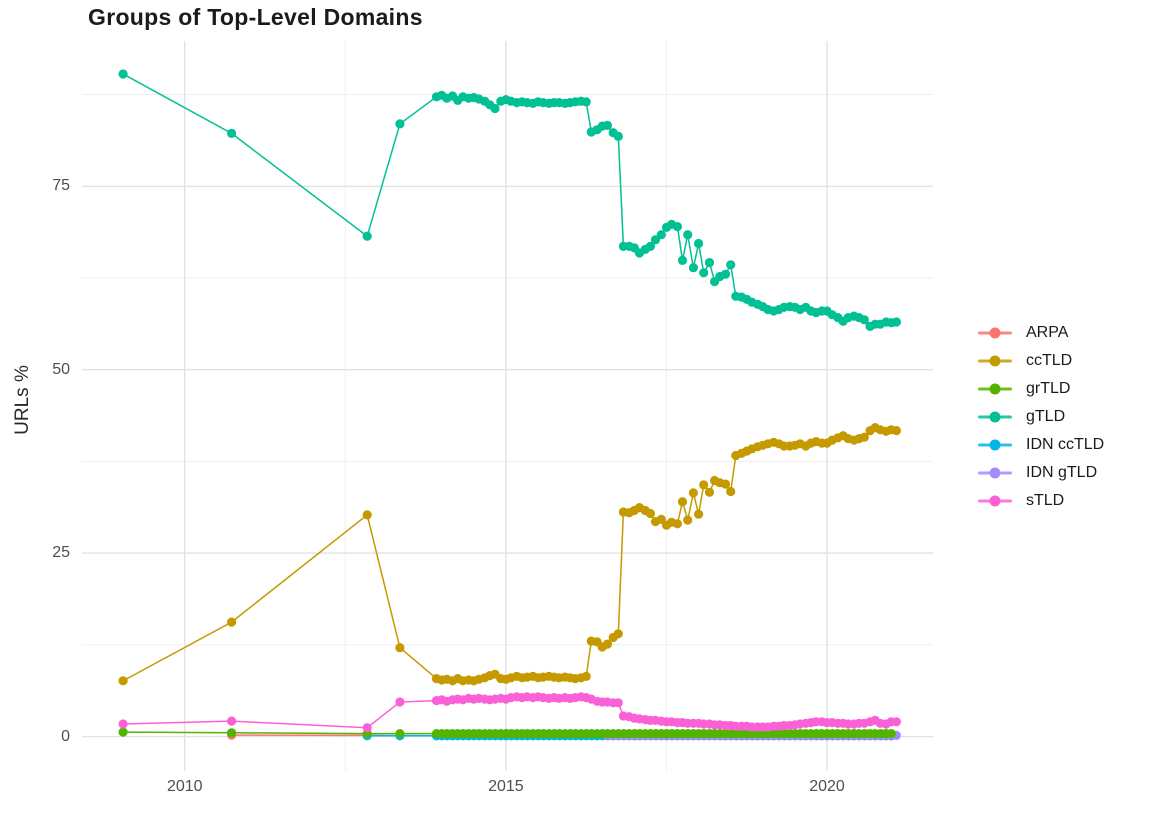  Describe the element at coordinates (1062, 472) in the screenshot. I see `legend-label: IDN gTLD` at that location.